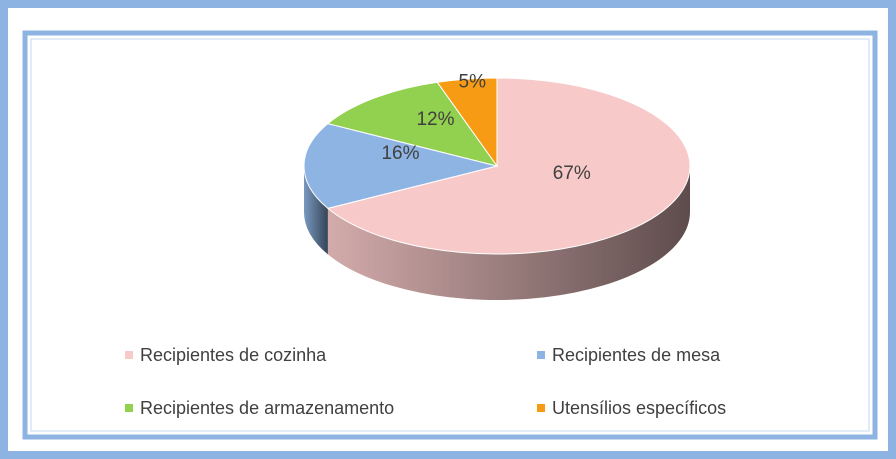  Describe the element at coordinates (508, 233) in the screenshot. I see `slice-side` at that location.